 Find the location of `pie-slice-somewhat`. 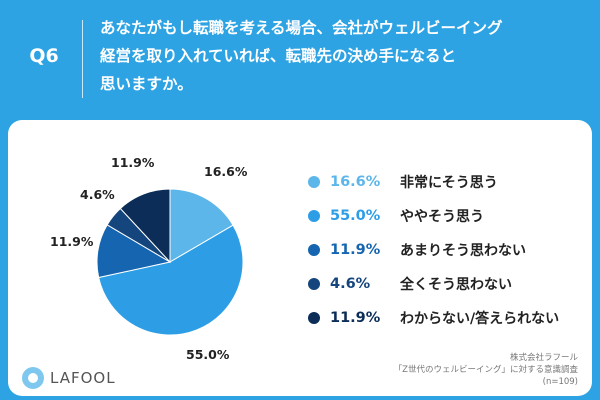

pie-slice-somewhat is located at coordinates (171, 280).